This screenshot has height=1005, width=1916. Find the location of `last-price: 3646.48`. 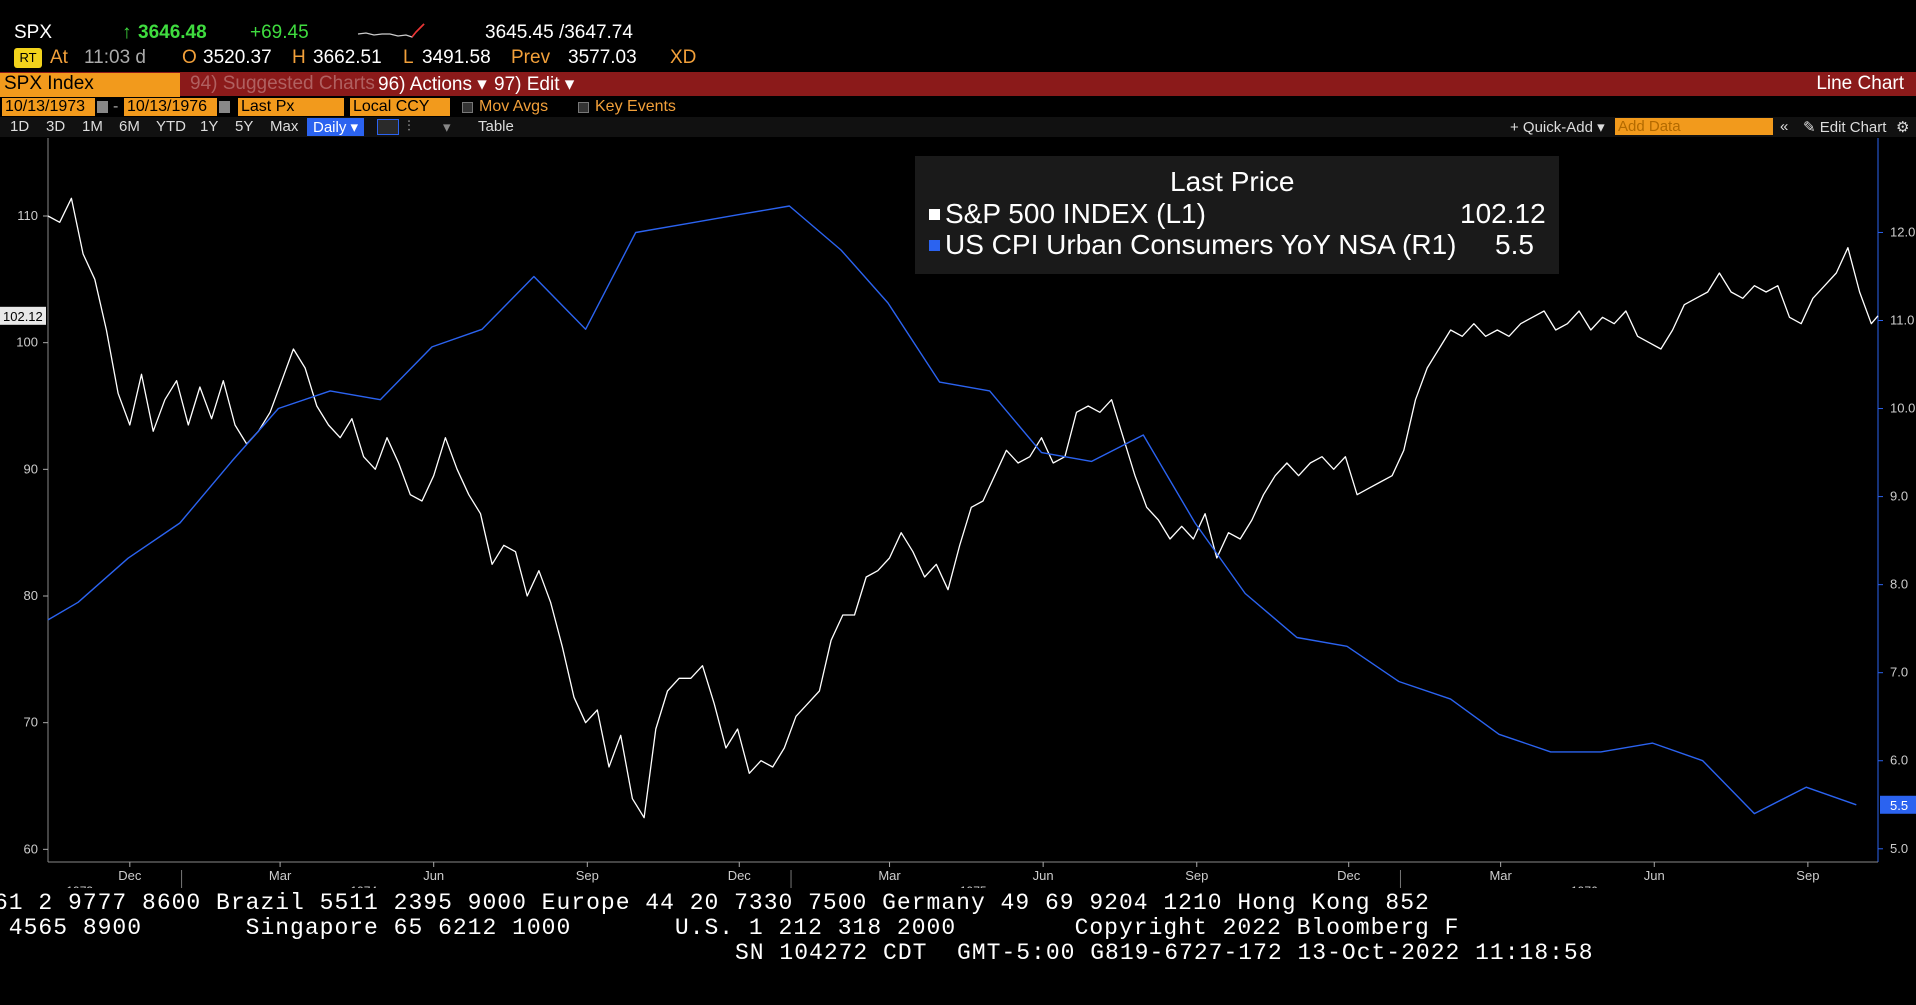

last-price: 3646.48 is located at coordinates (172, 32).